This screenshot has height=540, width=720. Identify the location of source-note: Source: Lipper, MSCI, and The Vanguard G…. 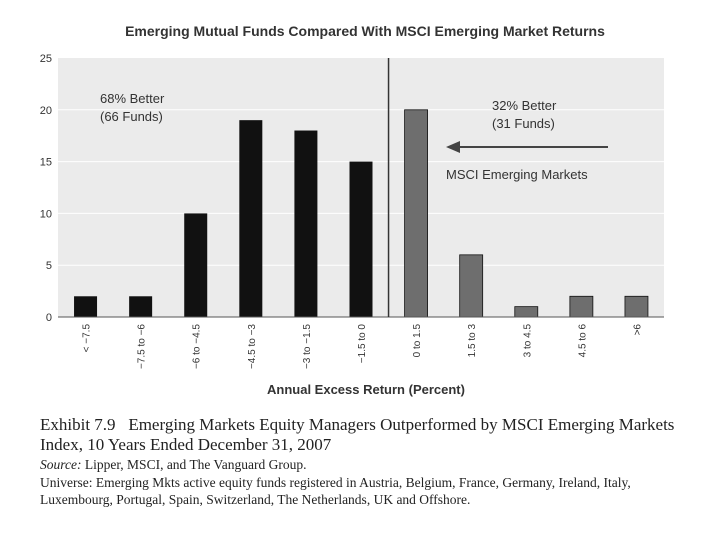
(360, 464).